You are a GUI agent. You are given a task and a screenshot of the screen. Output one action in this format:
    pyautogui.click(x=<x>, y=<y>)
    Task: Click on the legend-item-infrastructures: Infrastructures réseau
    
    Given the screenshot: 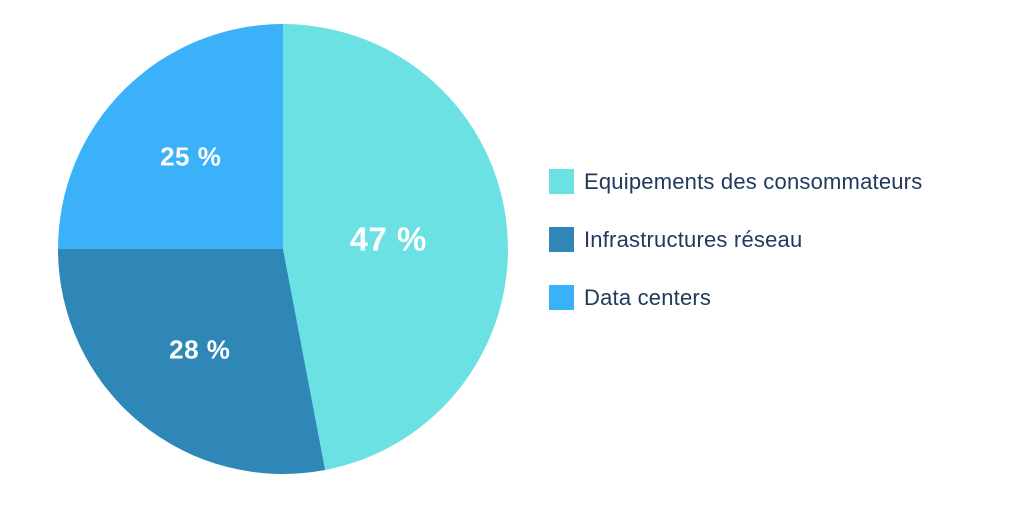 What is the action you would take?
    pyautogui.click(x=735, y=239)
    